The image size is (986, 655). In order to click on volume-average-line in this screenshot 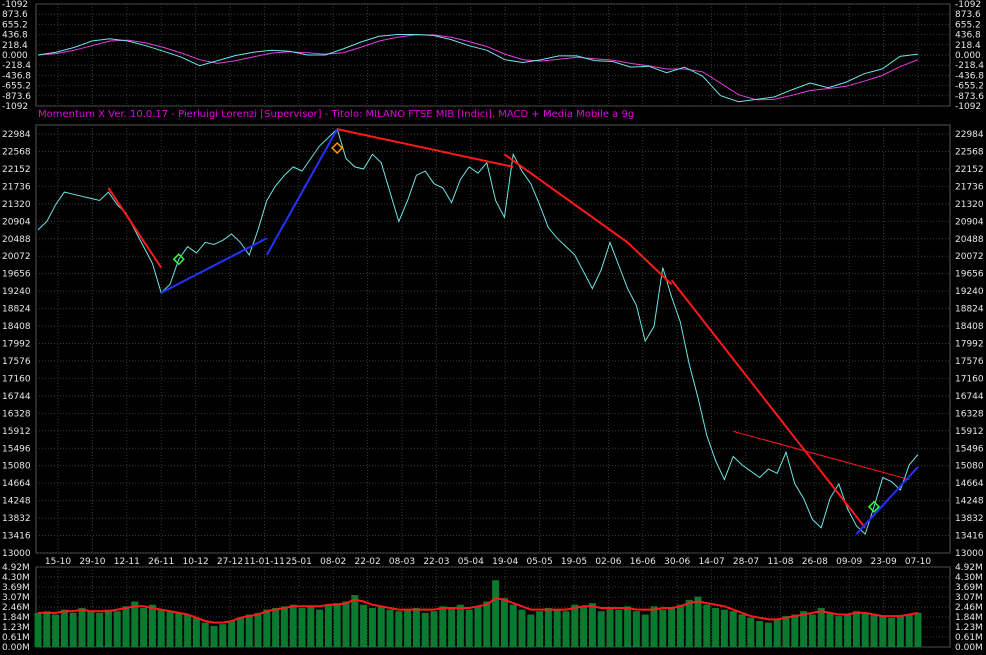, I will do `click(478, 610)`.